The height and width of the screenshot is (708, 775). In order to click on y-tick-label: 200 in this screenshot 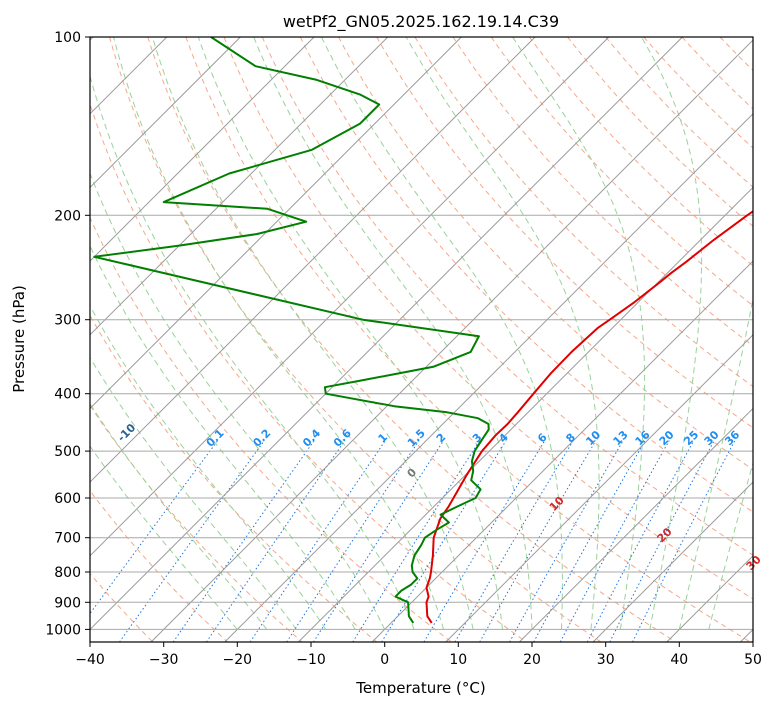, I will do `click(67, 216)`.